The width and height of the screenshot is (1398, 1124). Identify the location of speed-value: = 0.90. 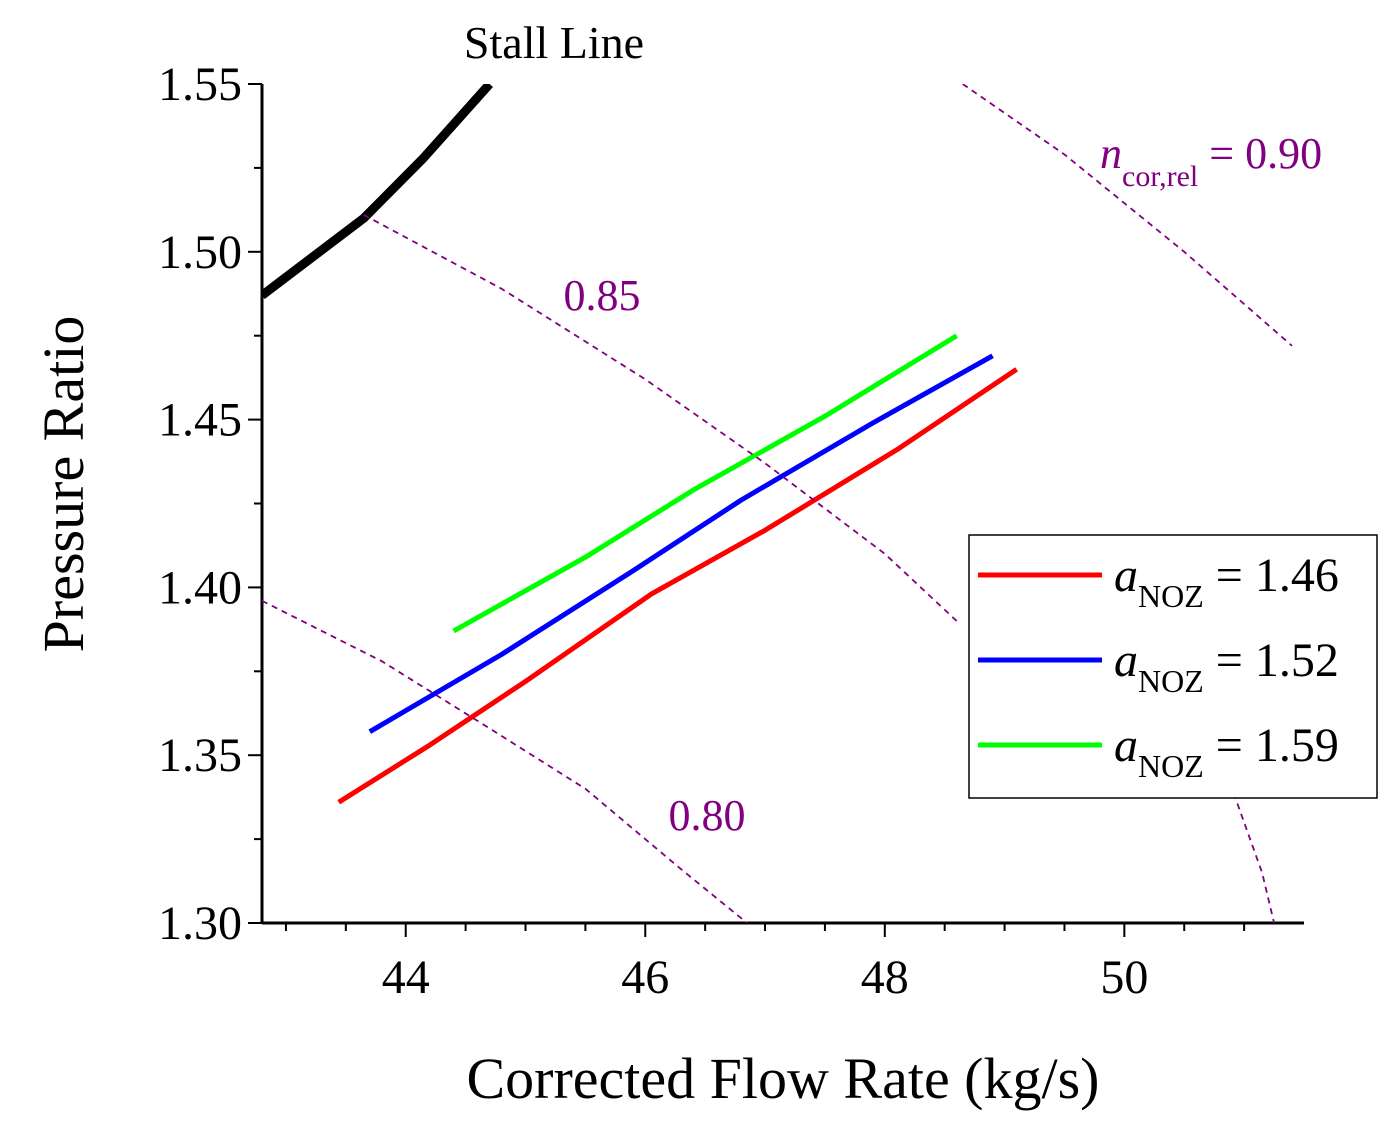
(1260, 153).